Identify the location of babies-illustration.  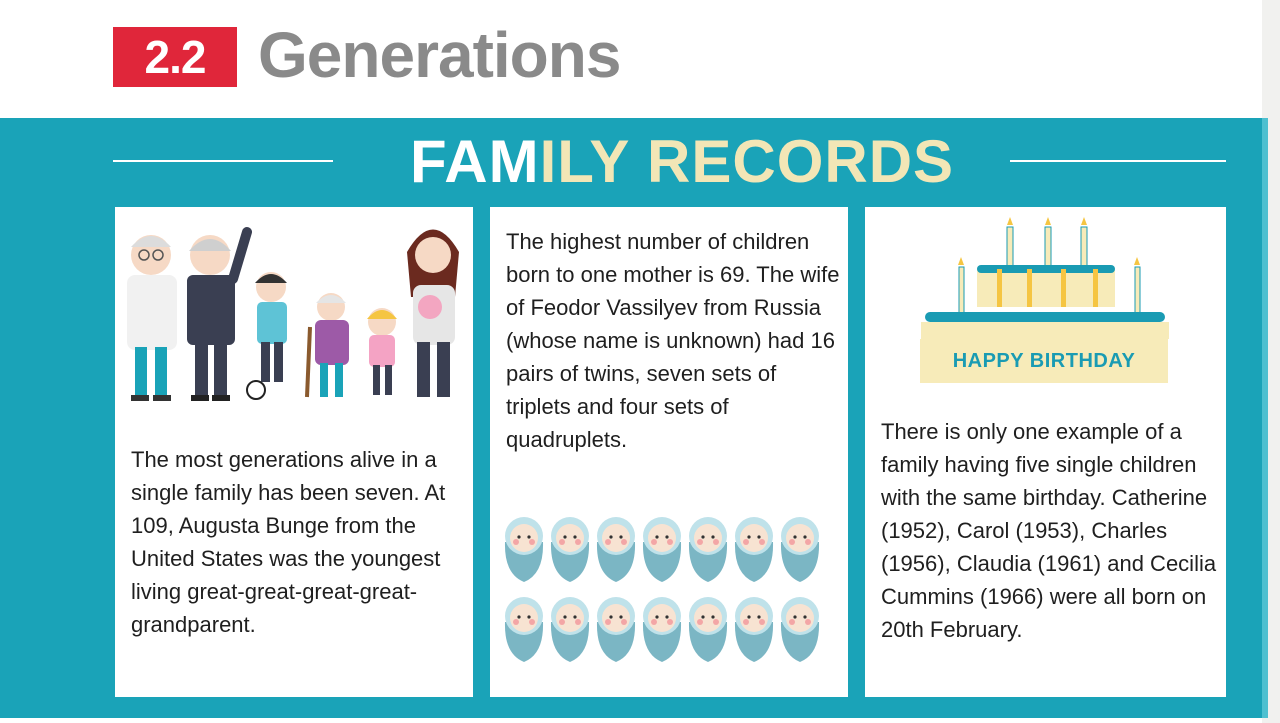
(662, 589).